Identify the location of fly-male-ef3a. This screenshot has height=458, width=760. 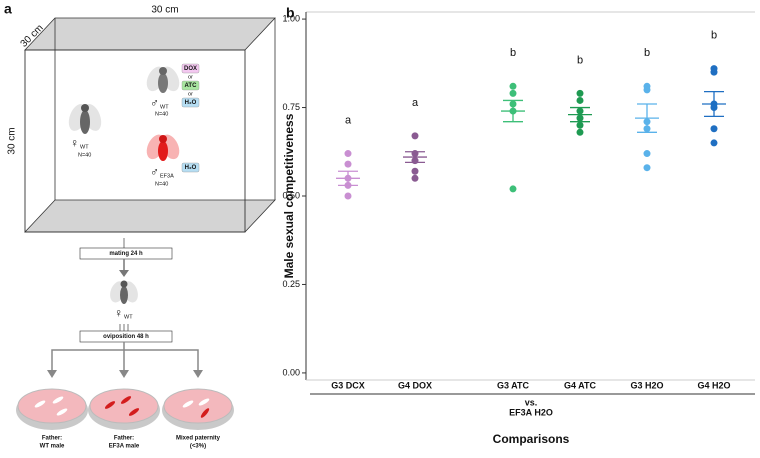
(163, 147).